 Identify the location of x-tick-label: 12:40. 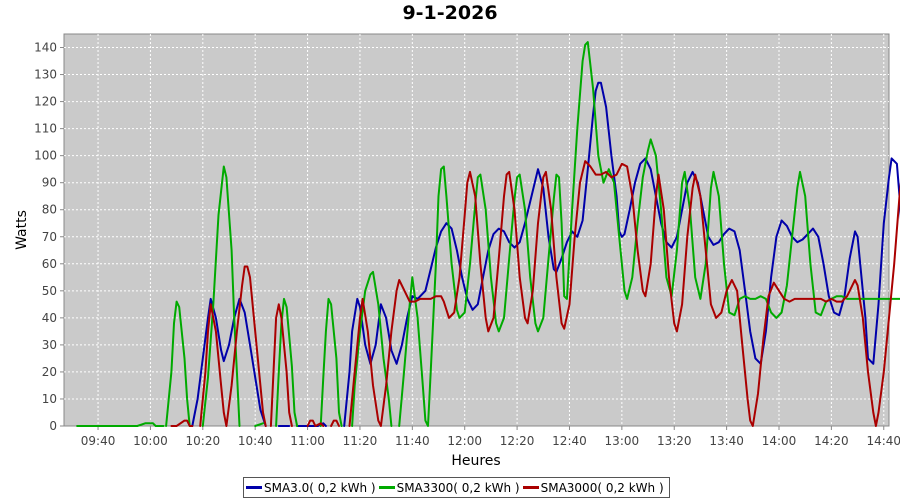
(569, 441).